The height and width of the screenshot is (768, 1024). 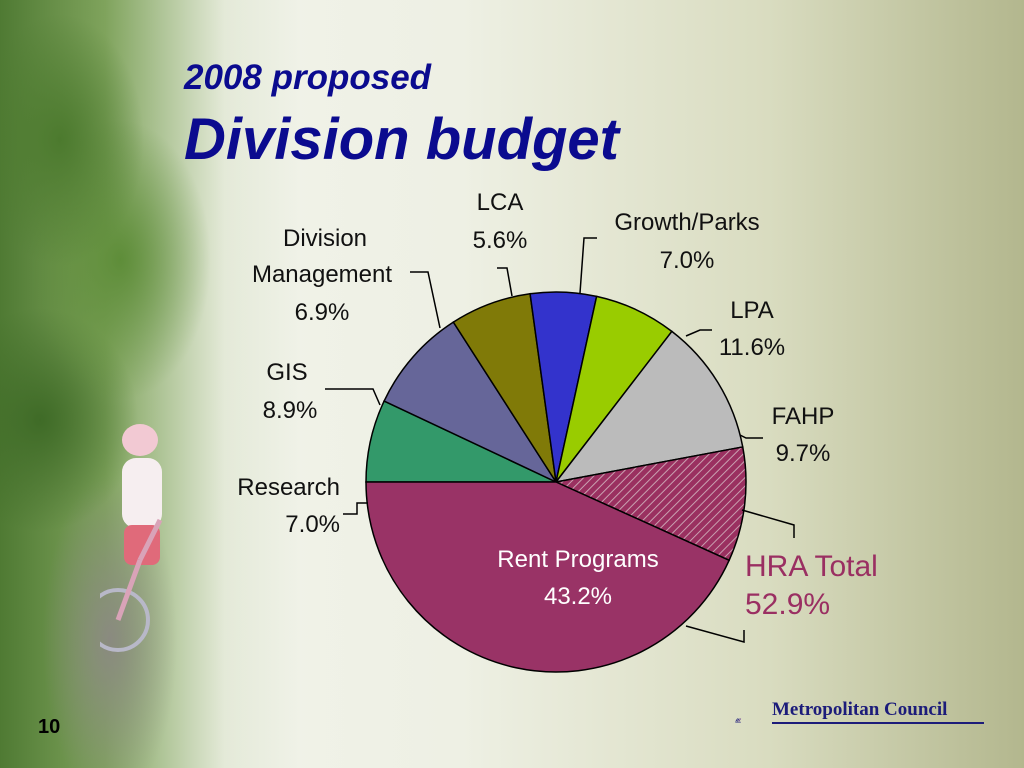 I want to click on hra-bracket-bottom, so click(x=715, y=634).